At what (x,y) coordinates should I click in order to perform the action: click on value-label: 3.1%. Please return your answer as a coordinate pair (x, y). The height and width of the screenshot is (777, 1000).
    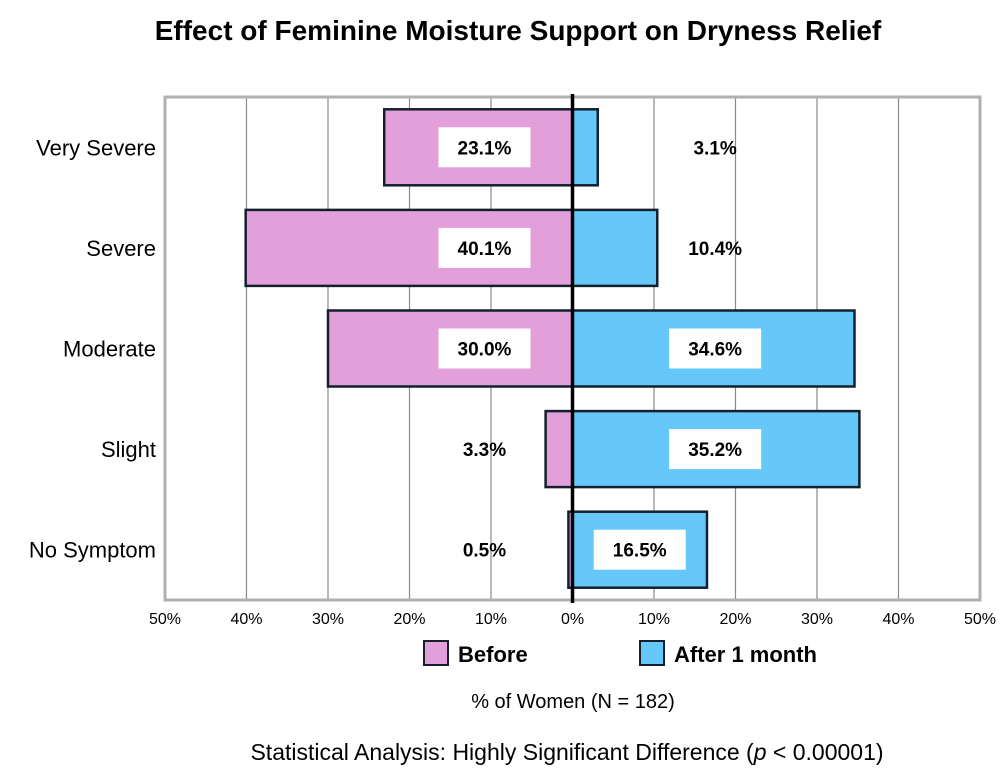
    Looking at the image, I should click on (714, 148).